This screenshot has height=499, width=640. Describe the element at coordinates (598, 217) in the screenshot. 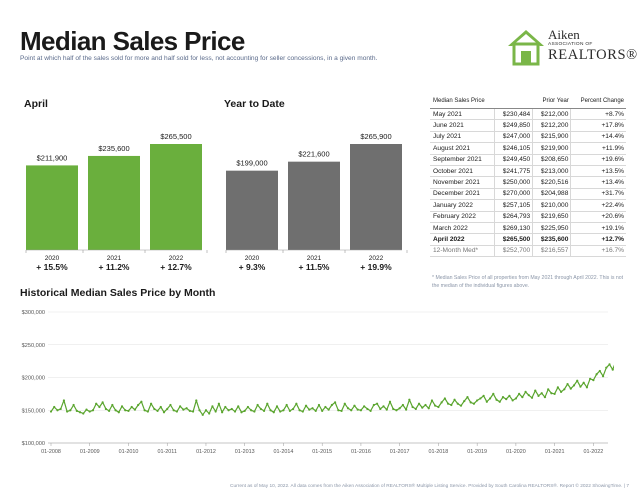

I see `table-cell-value: +20.6%` at that location.